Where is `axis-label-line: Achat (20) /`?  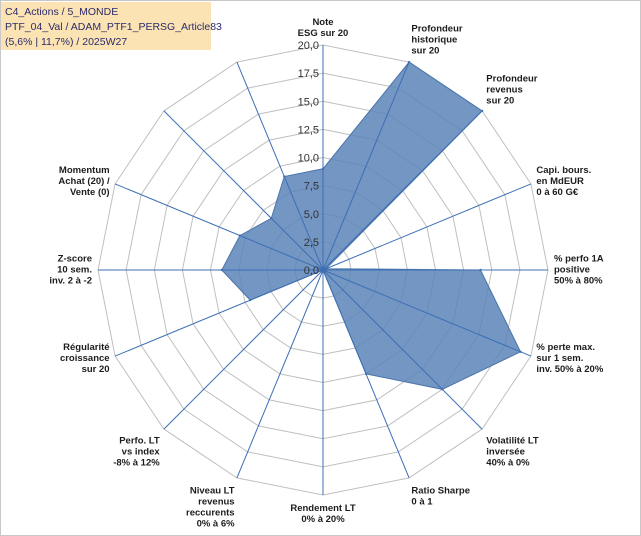 axis-label-line: Achat (20) / is located at coordinates (84, 181).